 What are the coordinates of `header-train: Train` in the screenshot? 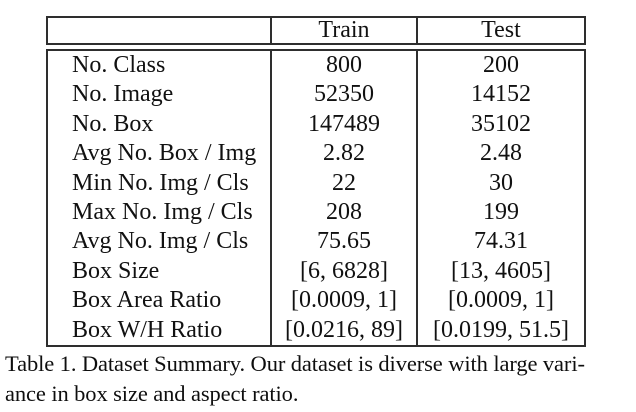 It's located at (343, 30).